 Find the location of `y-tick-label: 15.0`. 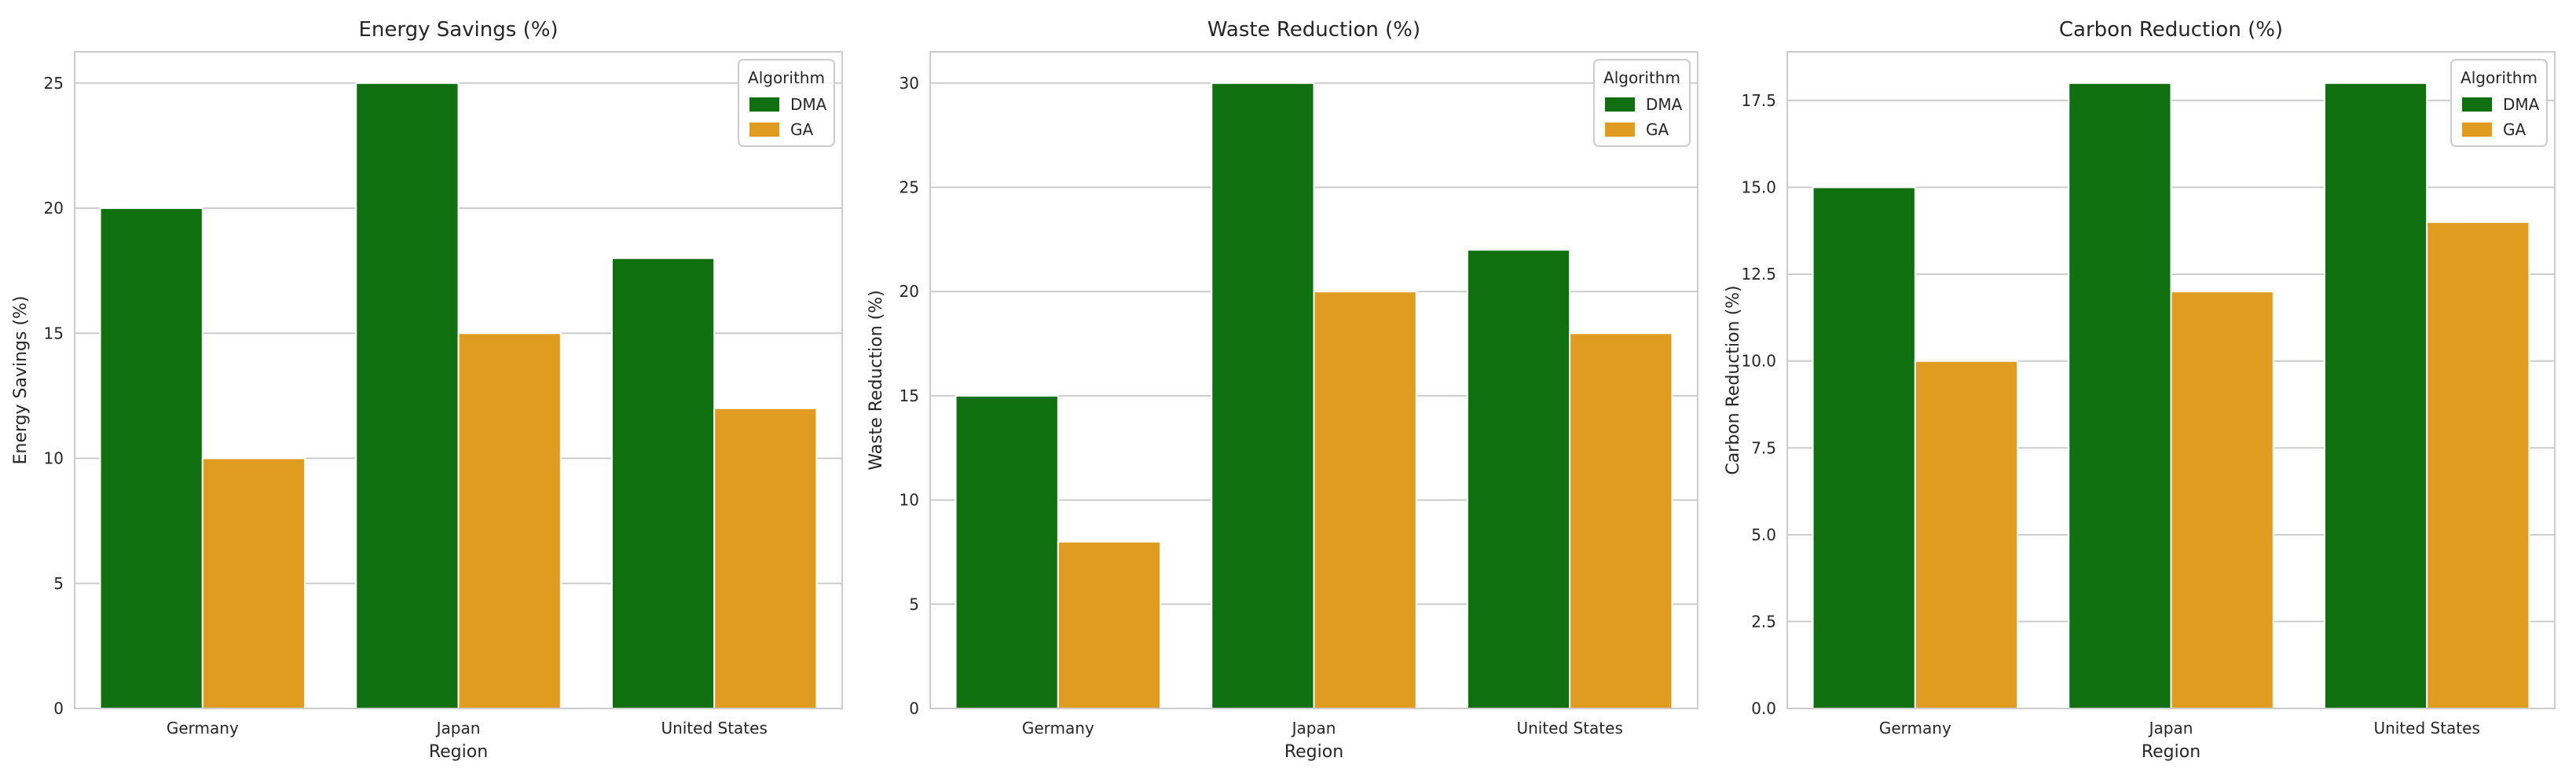

y-tick-label: 15.0 is located at coordinates (1759, 187).